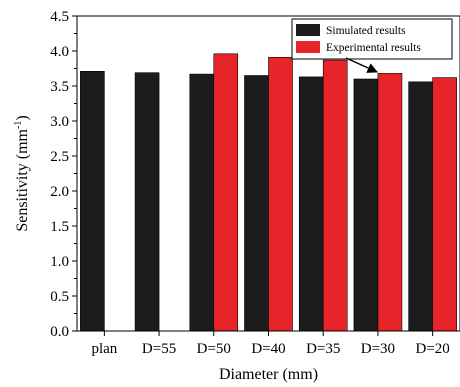 The width and height of the screenshot is (460, 387). What do you see at coordinates (63, 174) in the screenshot?
I see `y-axis-ticks: 0.0 0.5 1.0 1.5 2.0 2.5 3.0 3.5 4.0 4.5` at bounding box center [63, 174].